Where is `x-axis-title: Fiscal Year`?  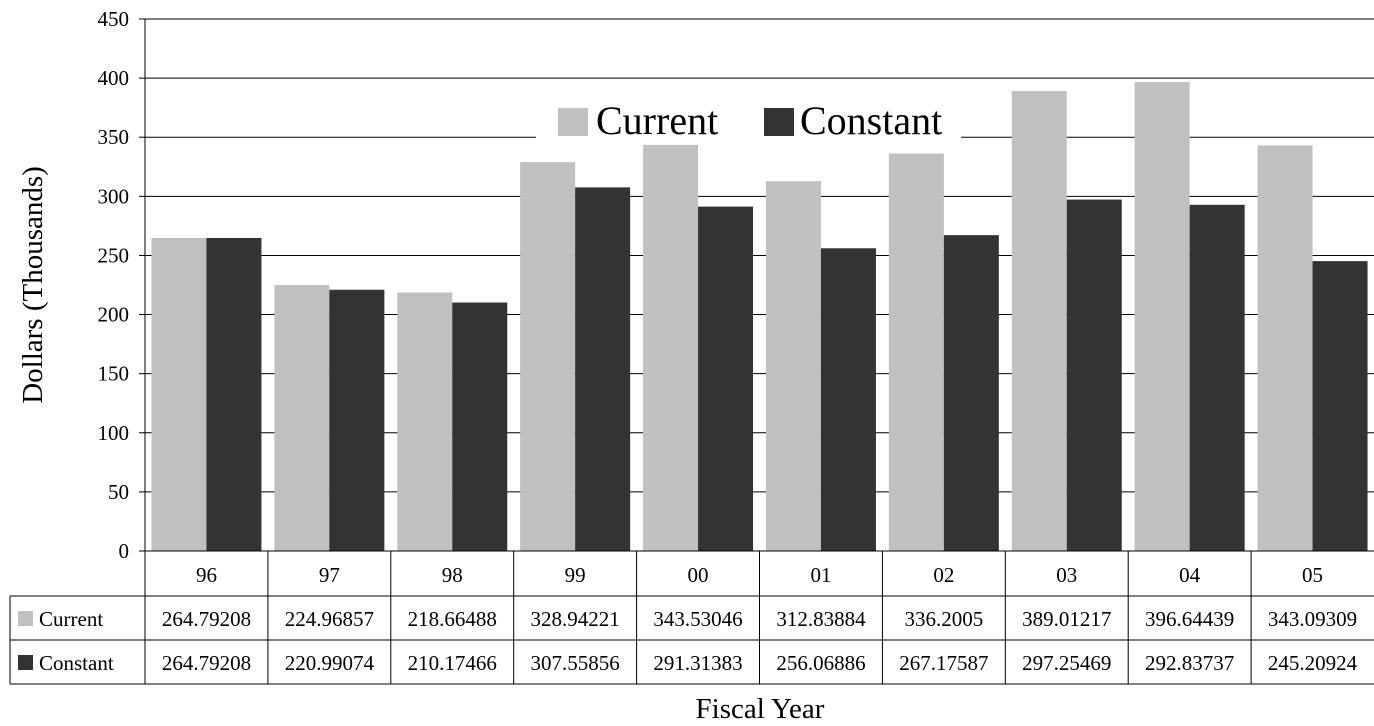
x-axis-title: Fiscal Year is located at coordinates (760, 709).